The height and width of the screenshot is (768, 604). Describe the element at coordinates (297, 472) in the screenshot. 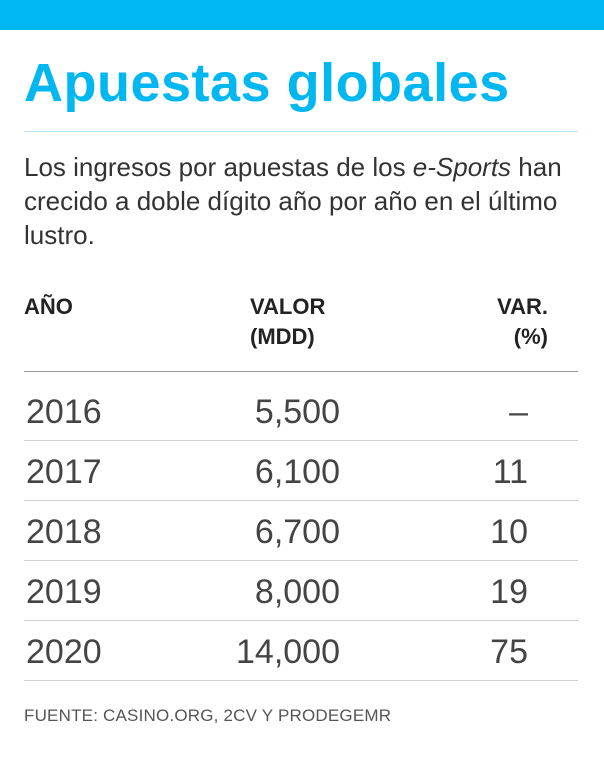

I see `cell-value: 6,100` at that location.